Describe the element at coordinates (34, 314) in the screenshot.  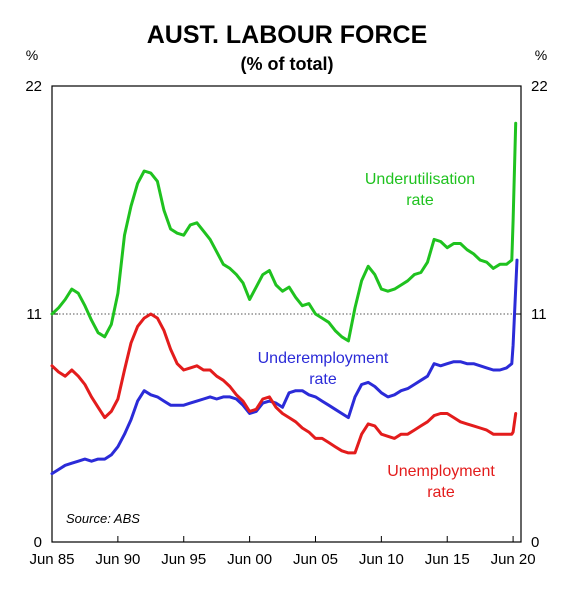
I see `y-tick-label-left: 11` at that location.